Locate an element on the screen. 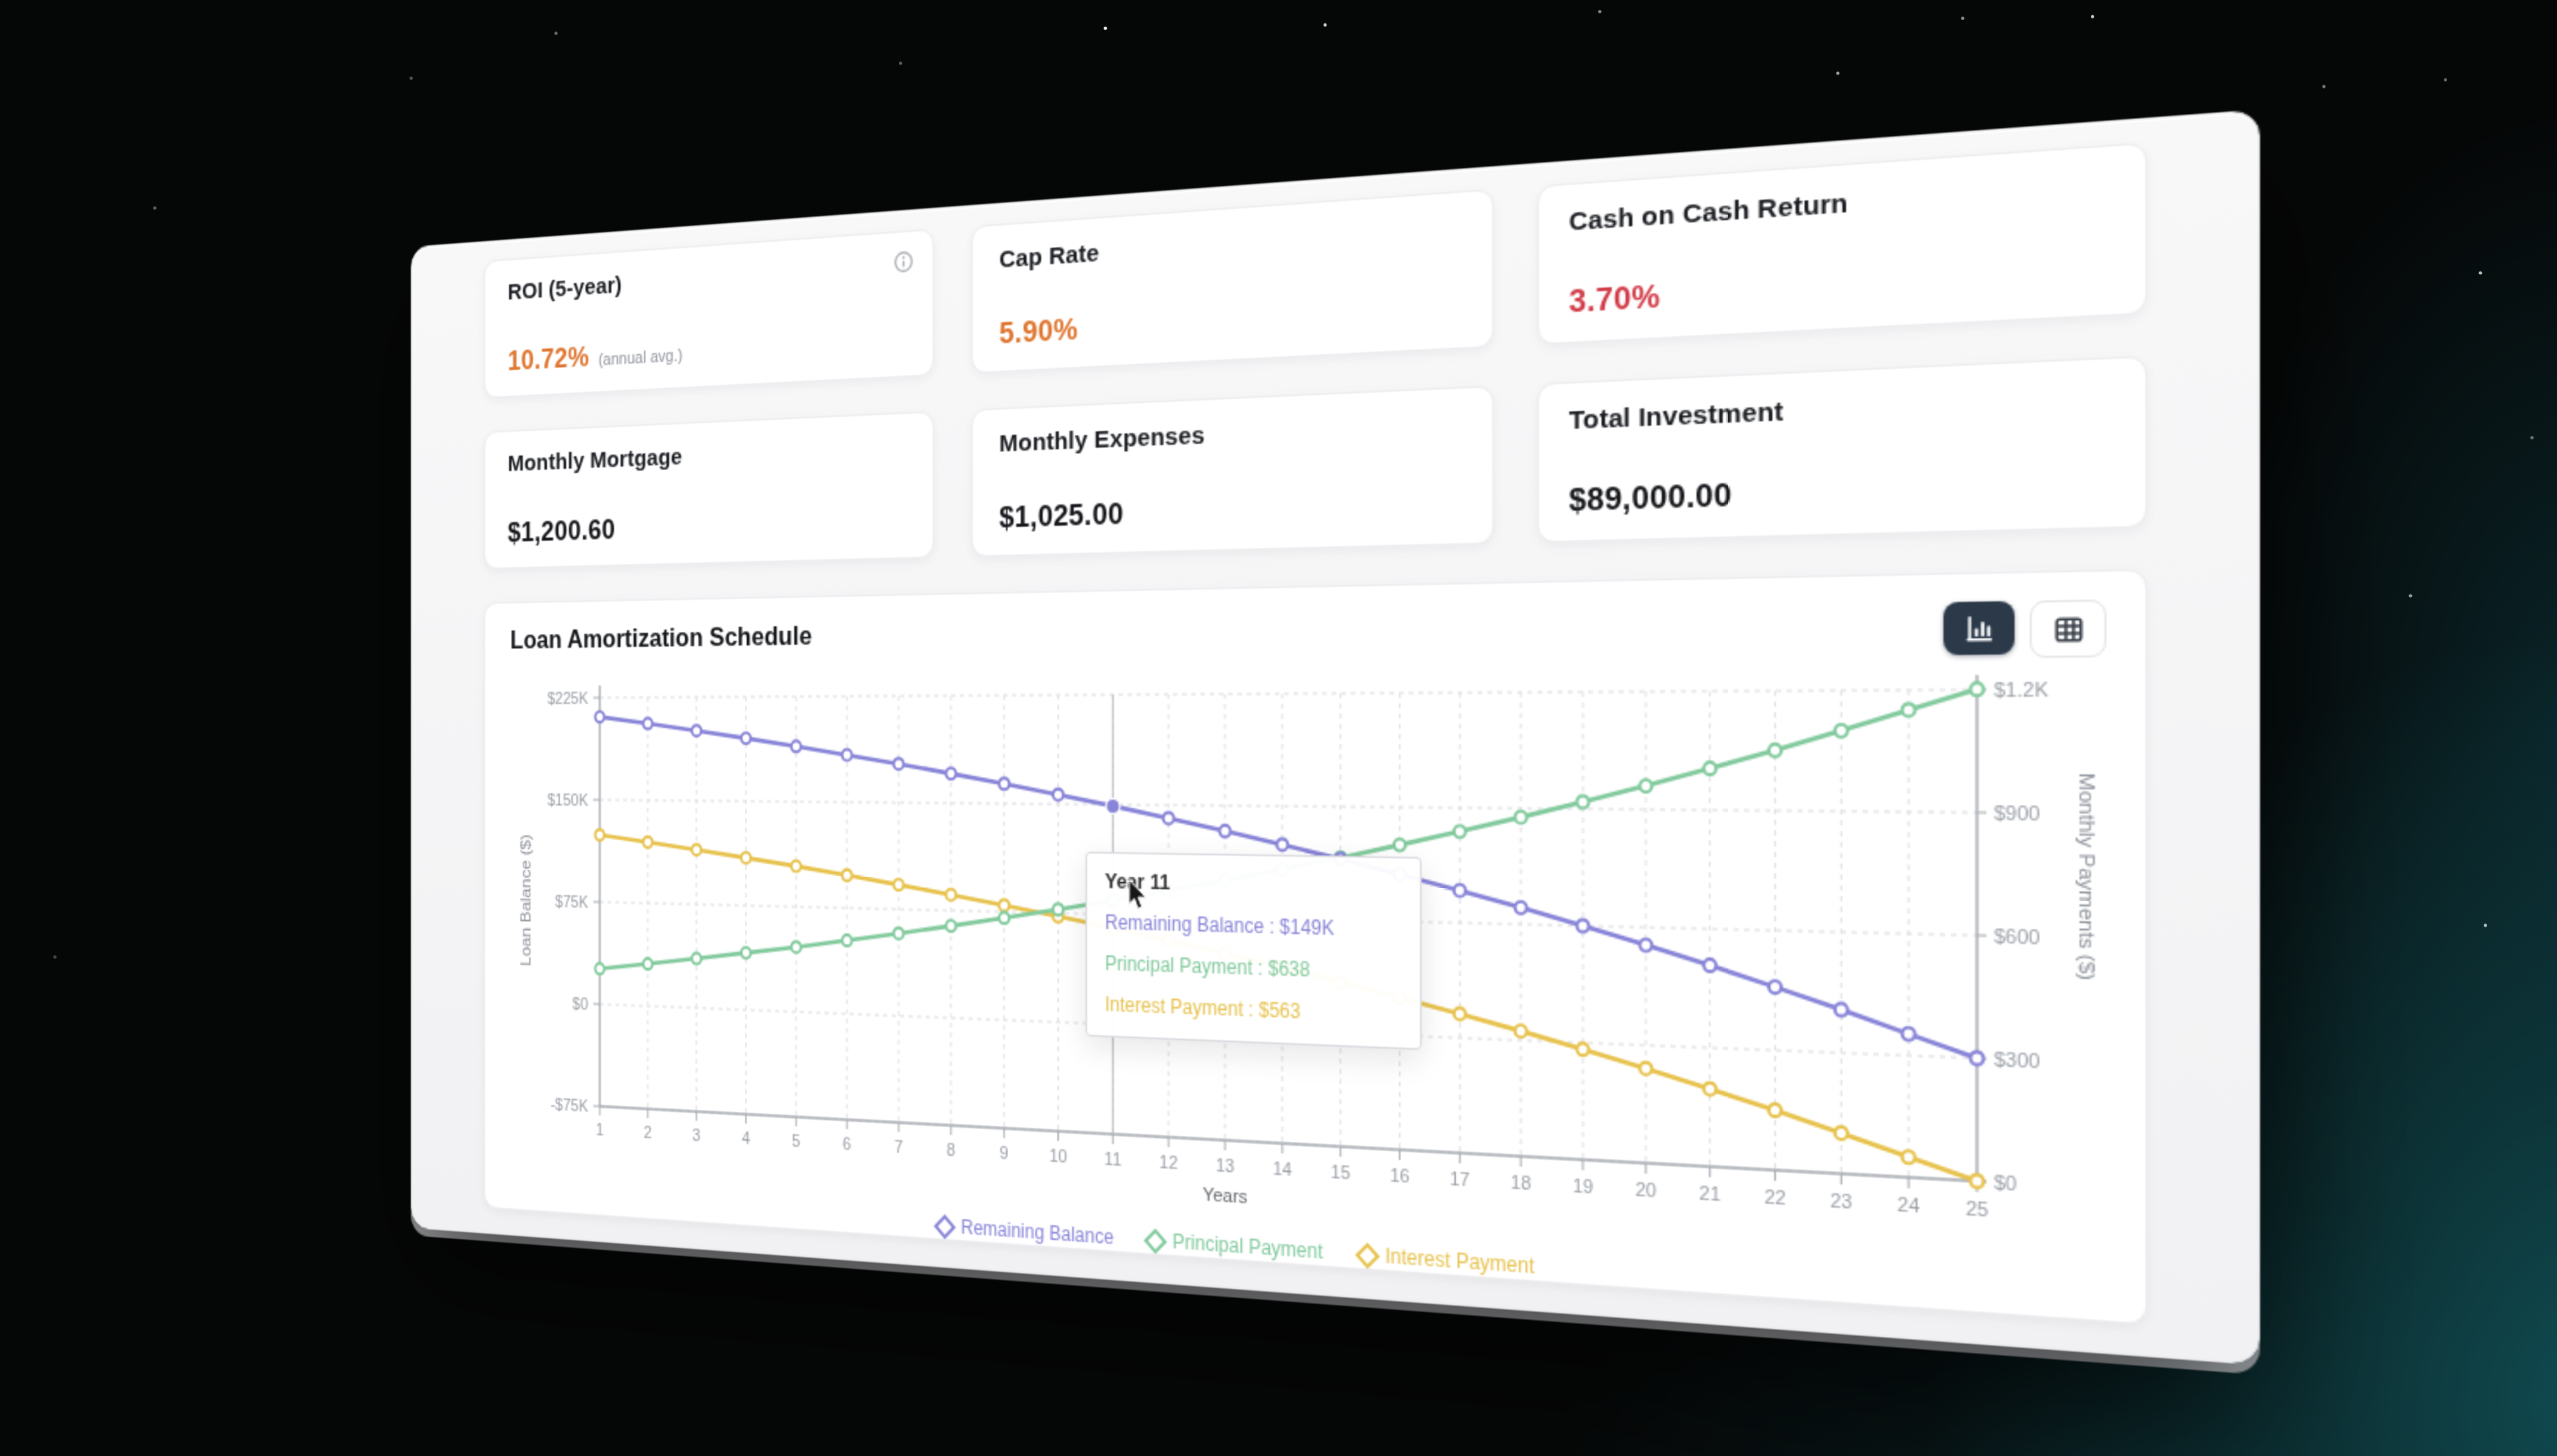 The width and height of the screenshot is (2557, 1456). mouse-cursor is located at coordinates (1138, 900).